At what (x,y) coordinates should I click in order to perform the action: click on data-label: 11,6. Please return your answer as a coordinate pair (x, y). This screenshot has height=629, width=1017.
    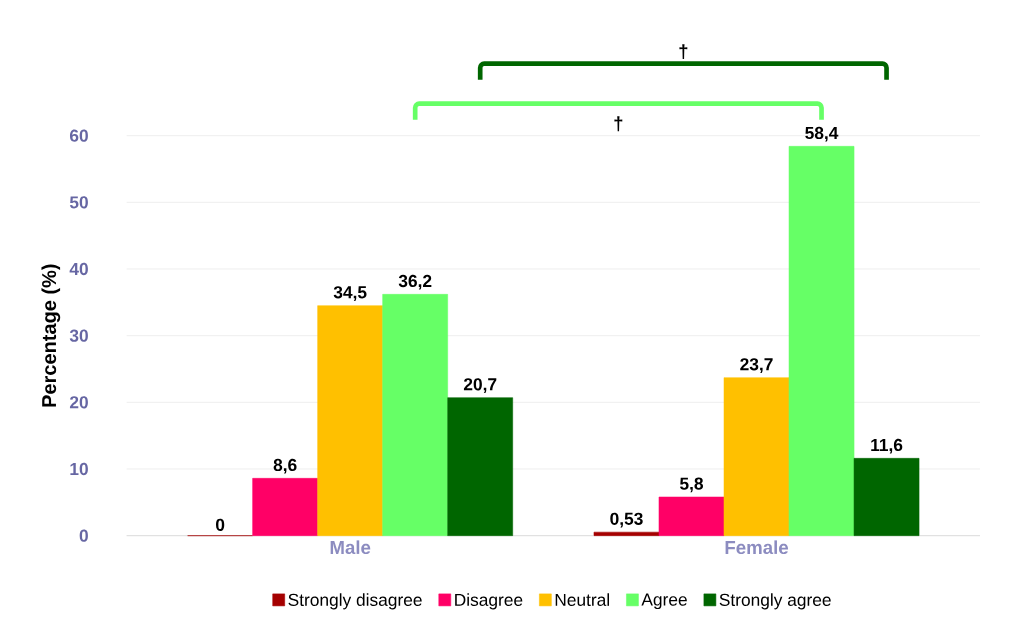
    Looking at the image, I should click on (887, 446).